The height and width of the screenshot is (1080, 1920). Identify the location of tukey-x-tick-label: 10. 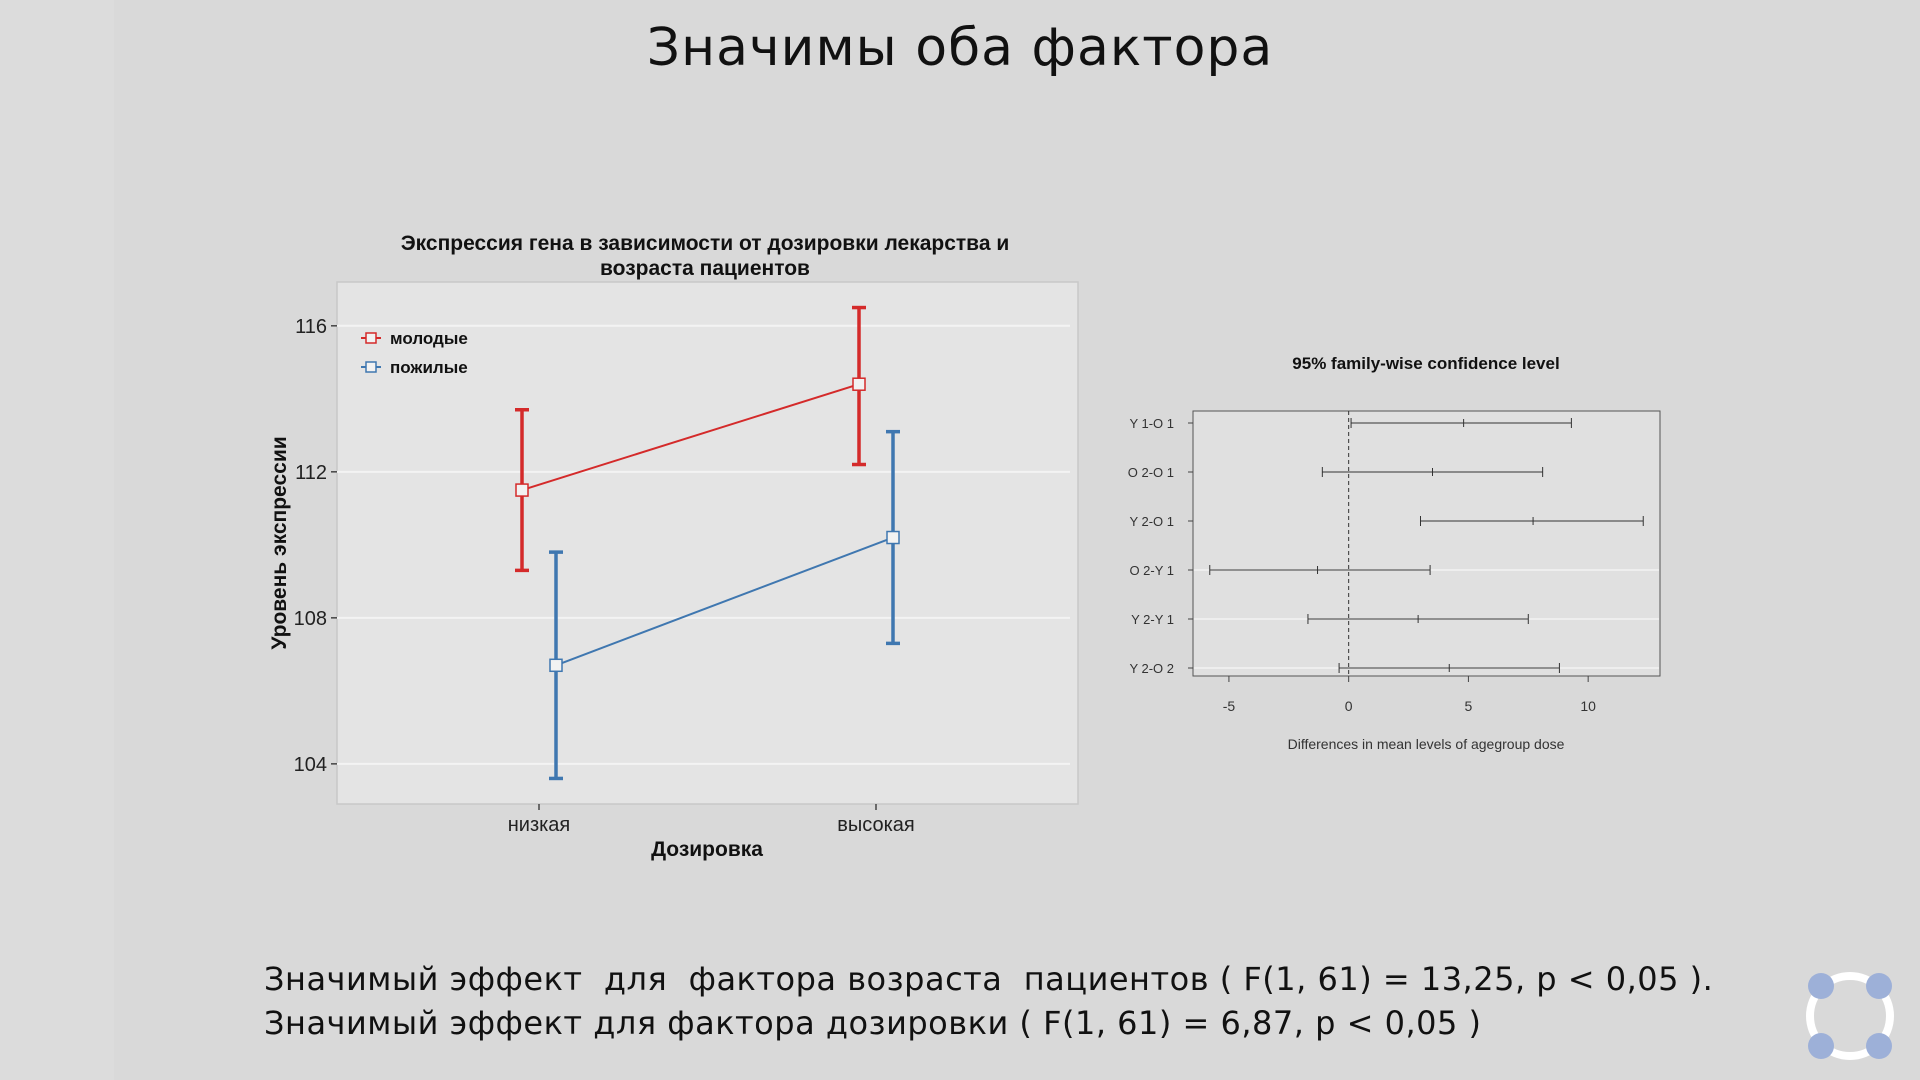
(1588, 706).